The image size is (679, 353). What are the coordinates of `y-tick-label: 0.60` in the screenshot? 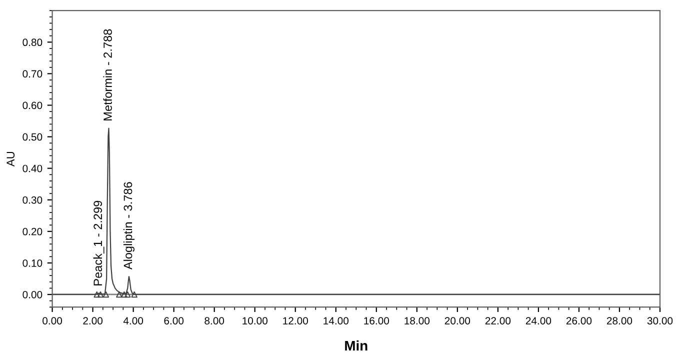 It's located at (32, 106).